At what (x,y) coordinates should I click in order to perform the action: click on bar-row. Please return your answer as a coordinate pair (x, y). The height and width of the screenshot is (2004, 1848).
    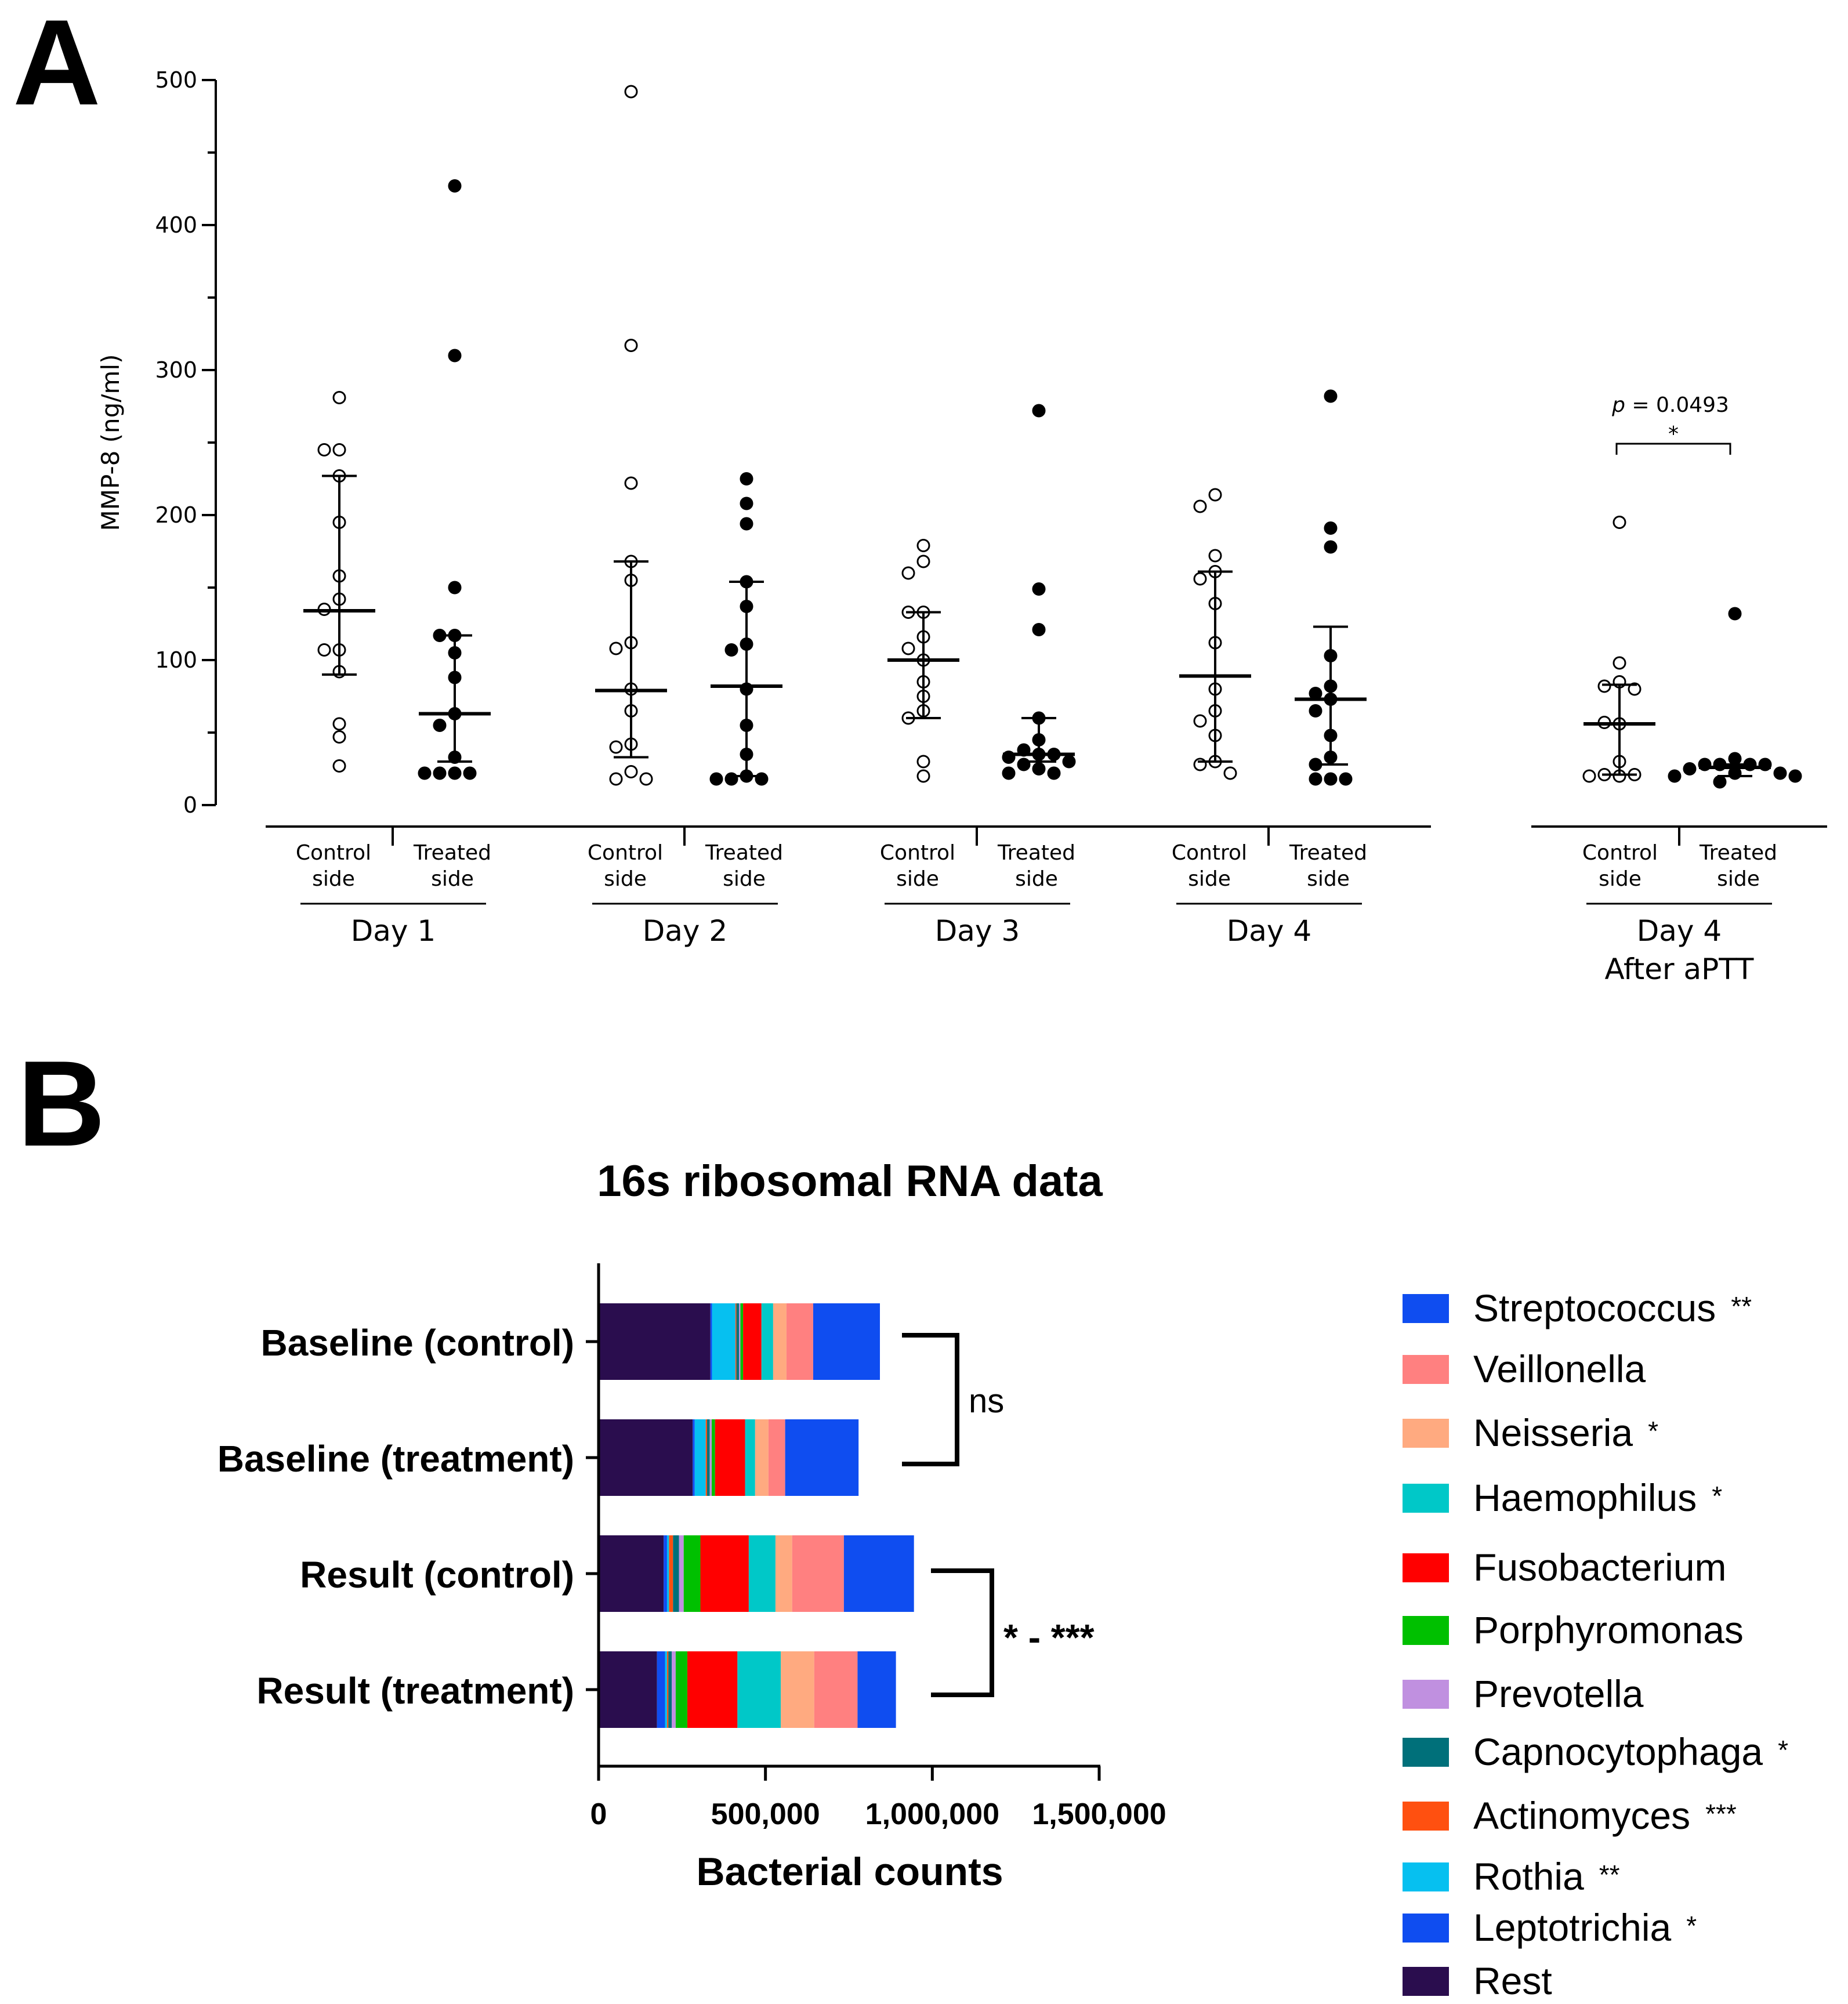
    Looking at the image, I should click on (756, 1573).